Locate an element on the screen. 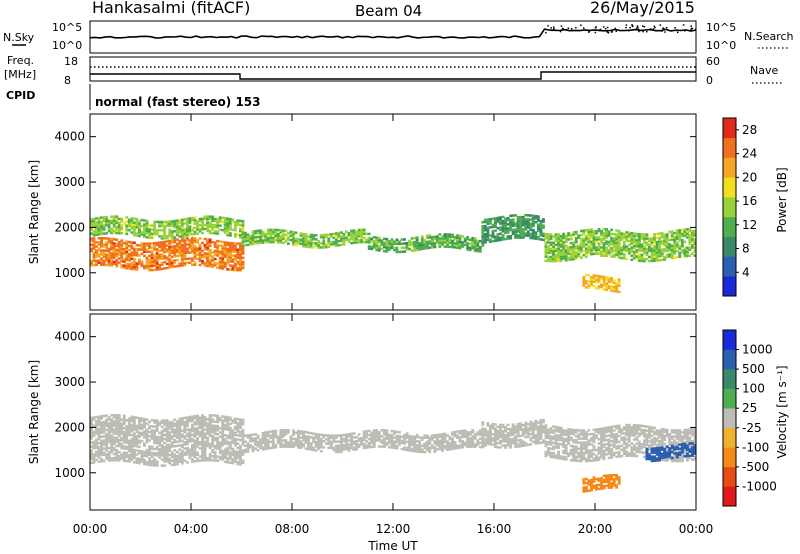  nsky-trace is located at coordinates (393, 33).